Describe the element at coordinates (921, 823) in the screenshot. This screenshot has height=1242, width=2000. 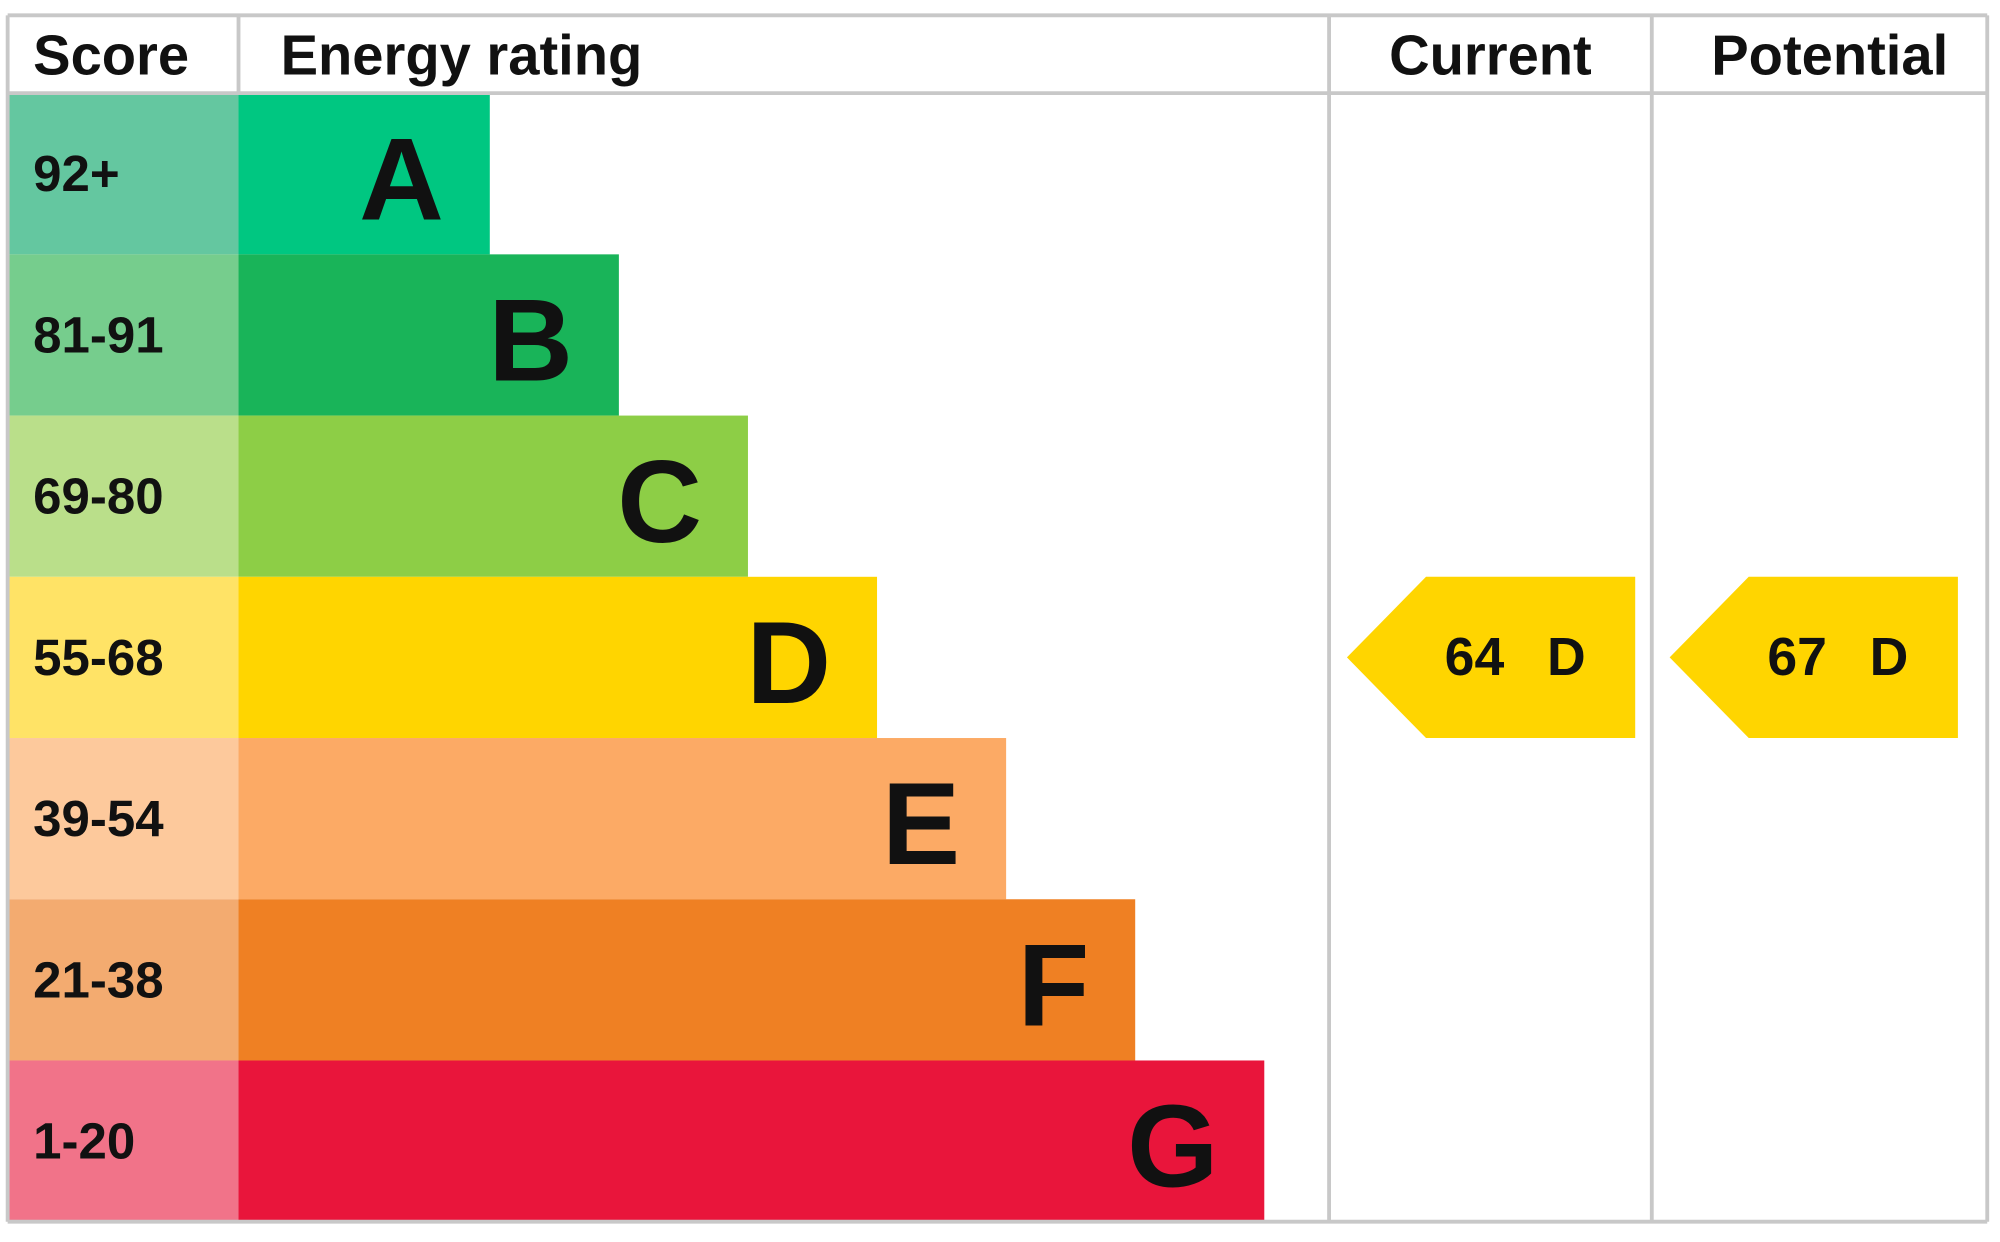
I see `rating-letter: E` at that location.